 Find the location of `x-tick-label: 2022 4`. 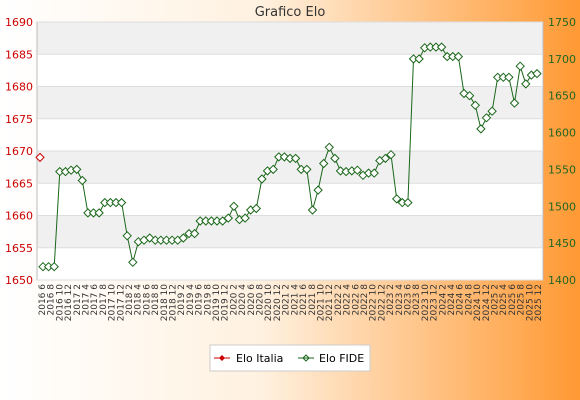

x-tick-label: 2022 4 is located at coordinates (348, 300).